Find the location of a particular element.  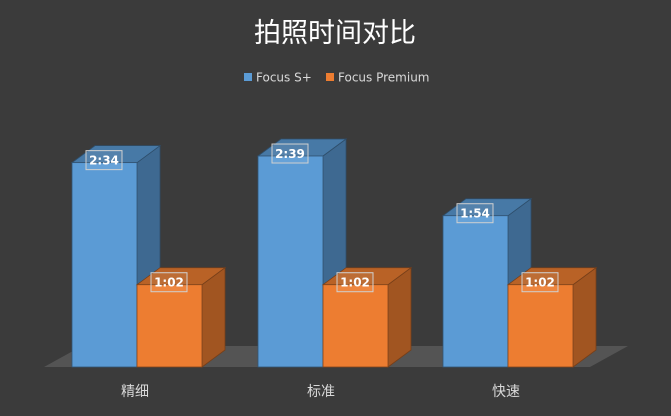

data-label-2-3: 1:02 is located at coordinates (540, 283).